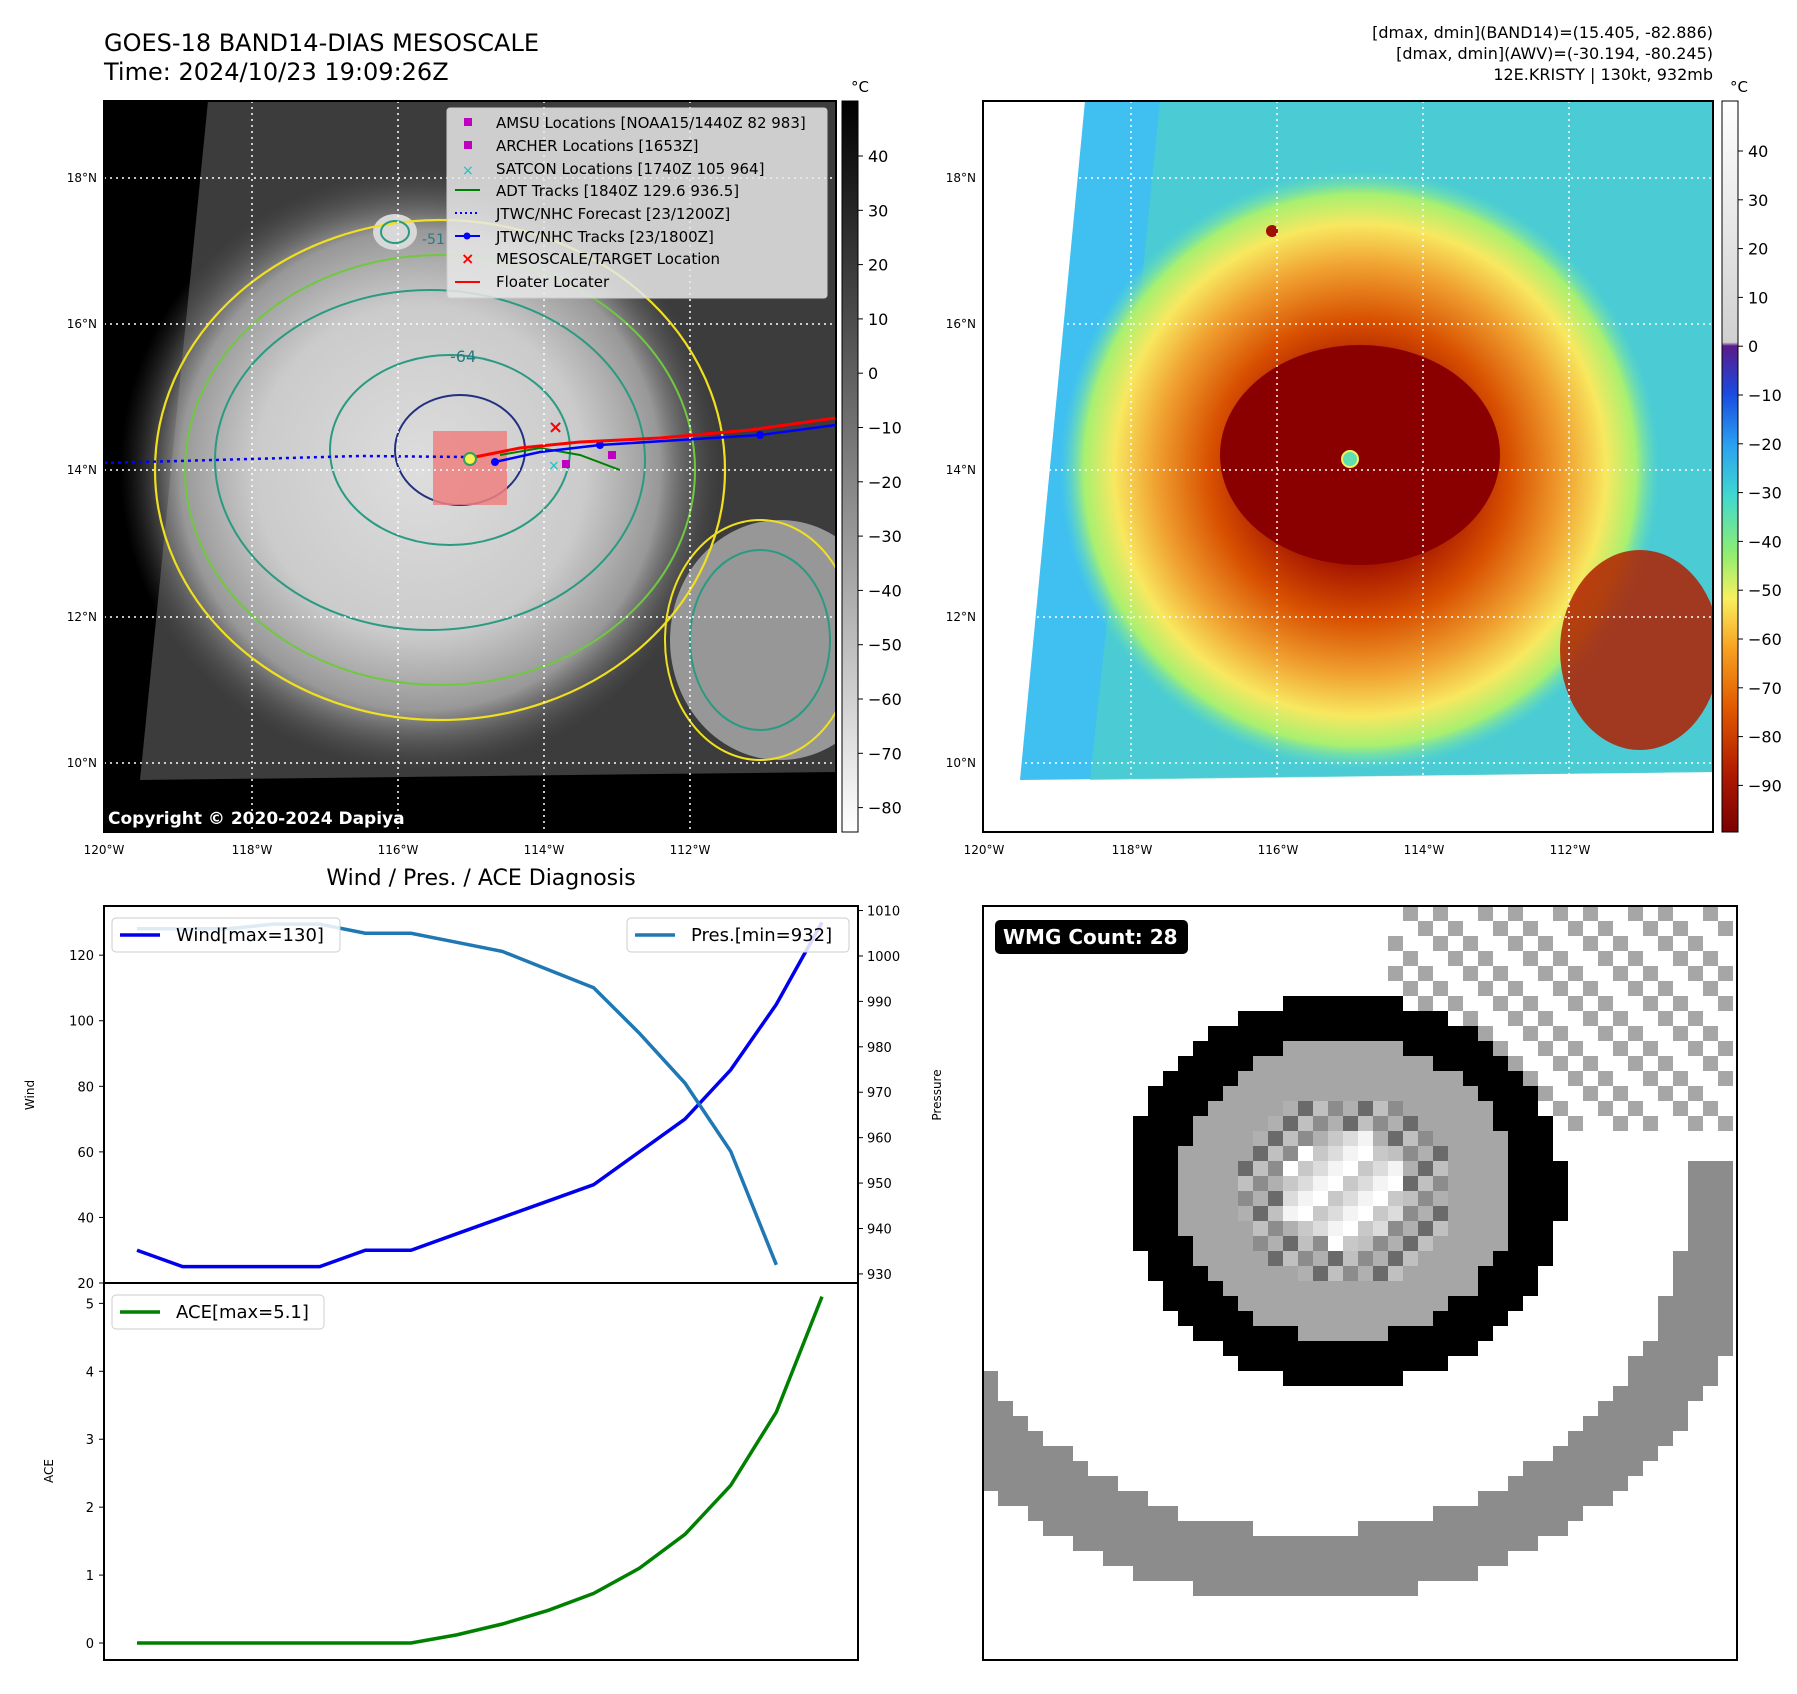  Describe the element at coordinates (468, 171) in the screenshot. I see `legend-satcon-marker: ×` at that location.